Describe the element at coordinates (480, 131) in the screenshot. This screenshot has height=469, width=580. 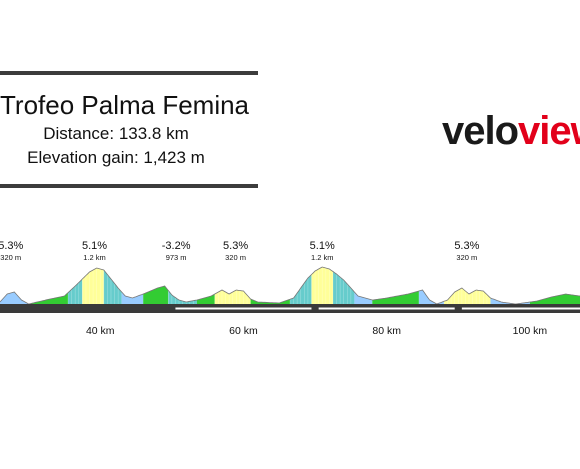
I see `logo-text-velo: velo` at that location.